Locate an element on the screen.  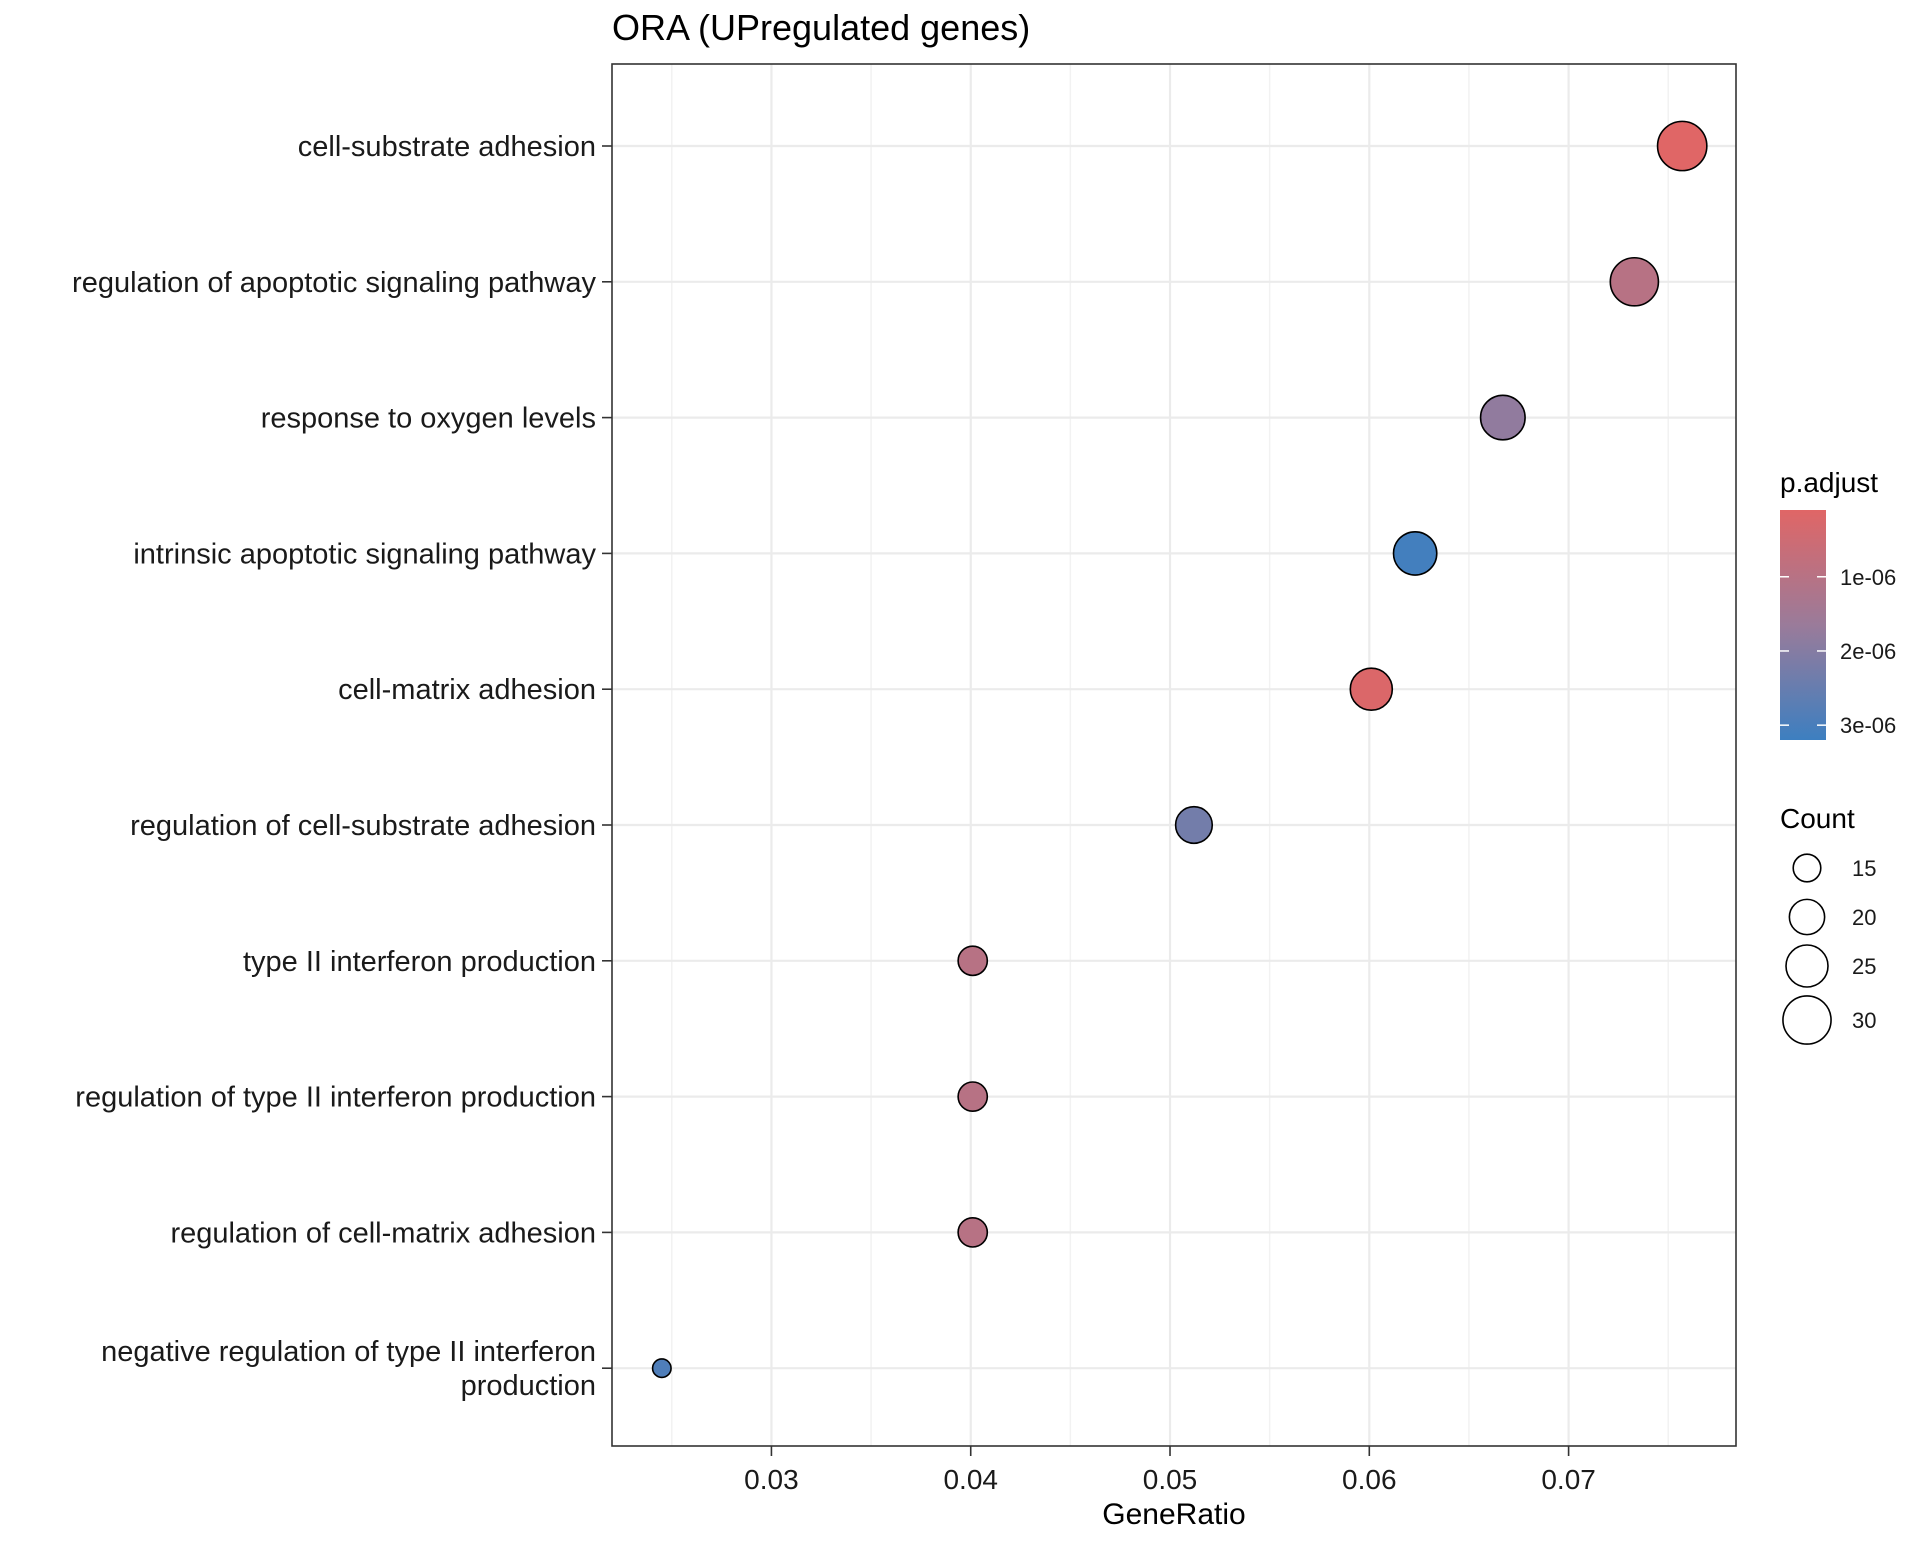
x-tick-label: 0.07 is located at coordinates (1568, 1479).